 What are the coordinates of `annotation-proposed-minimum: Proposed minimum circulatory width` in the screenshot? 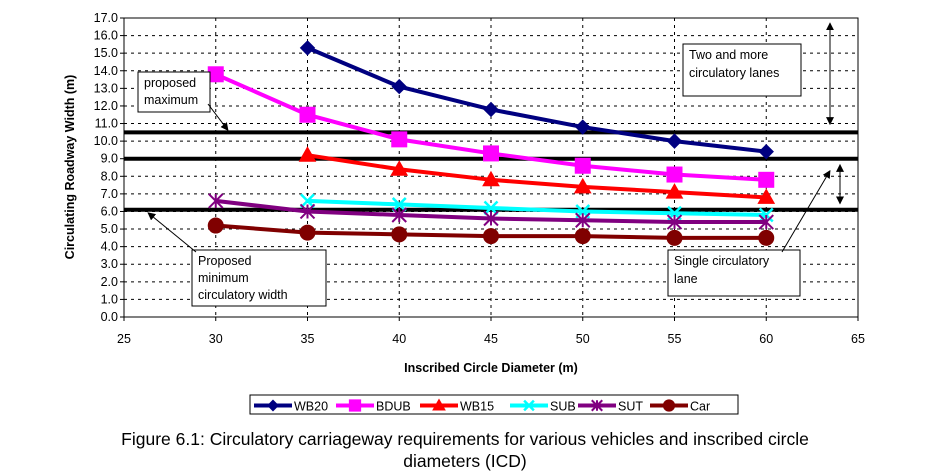 It's located at (259, 278).